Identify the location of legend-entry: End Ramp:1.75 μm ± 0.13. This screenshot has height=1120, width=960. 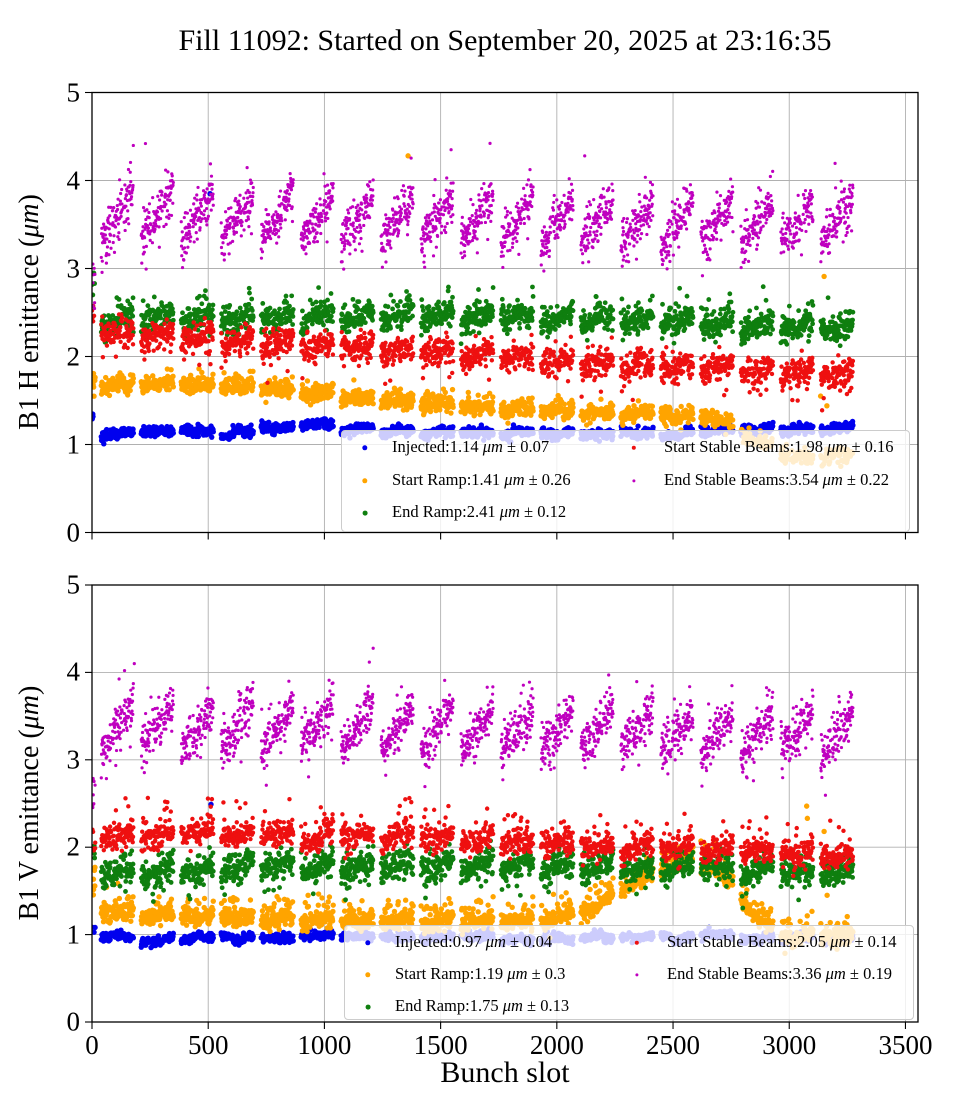
(482, 1006).